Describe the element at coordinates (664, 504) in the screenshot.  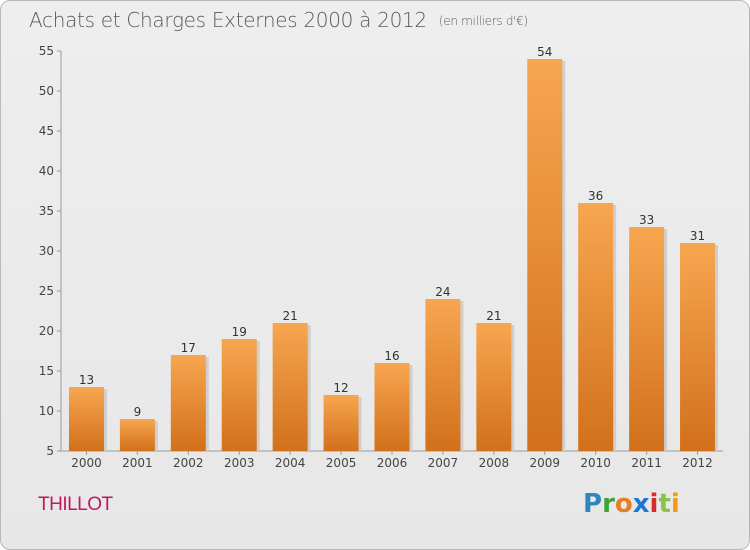
I see `logo-letter: t` at that location.